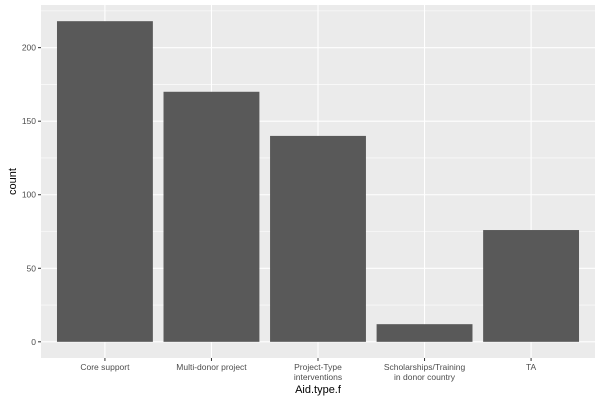 The width and height of the screenshot is (600, 400). What do you see at coordinates (33, 342) in the screenshot?
I see `y-tick-label: 0` at bounding box center [33, 342].